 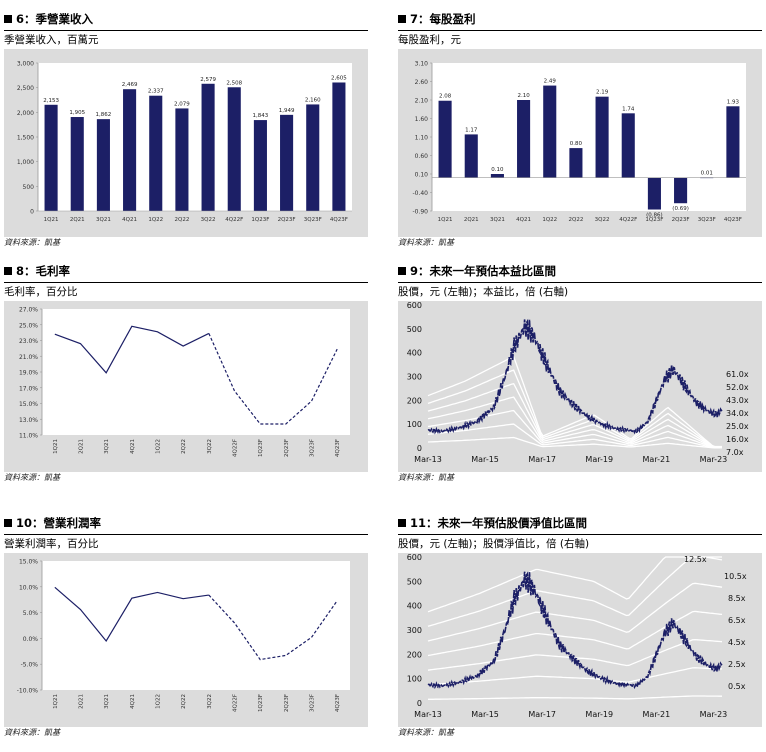 What do you see at coordinates (422, 64) in the screenshot?
I see `y-tick-label: 3.10` at bounding box center [422, 64].